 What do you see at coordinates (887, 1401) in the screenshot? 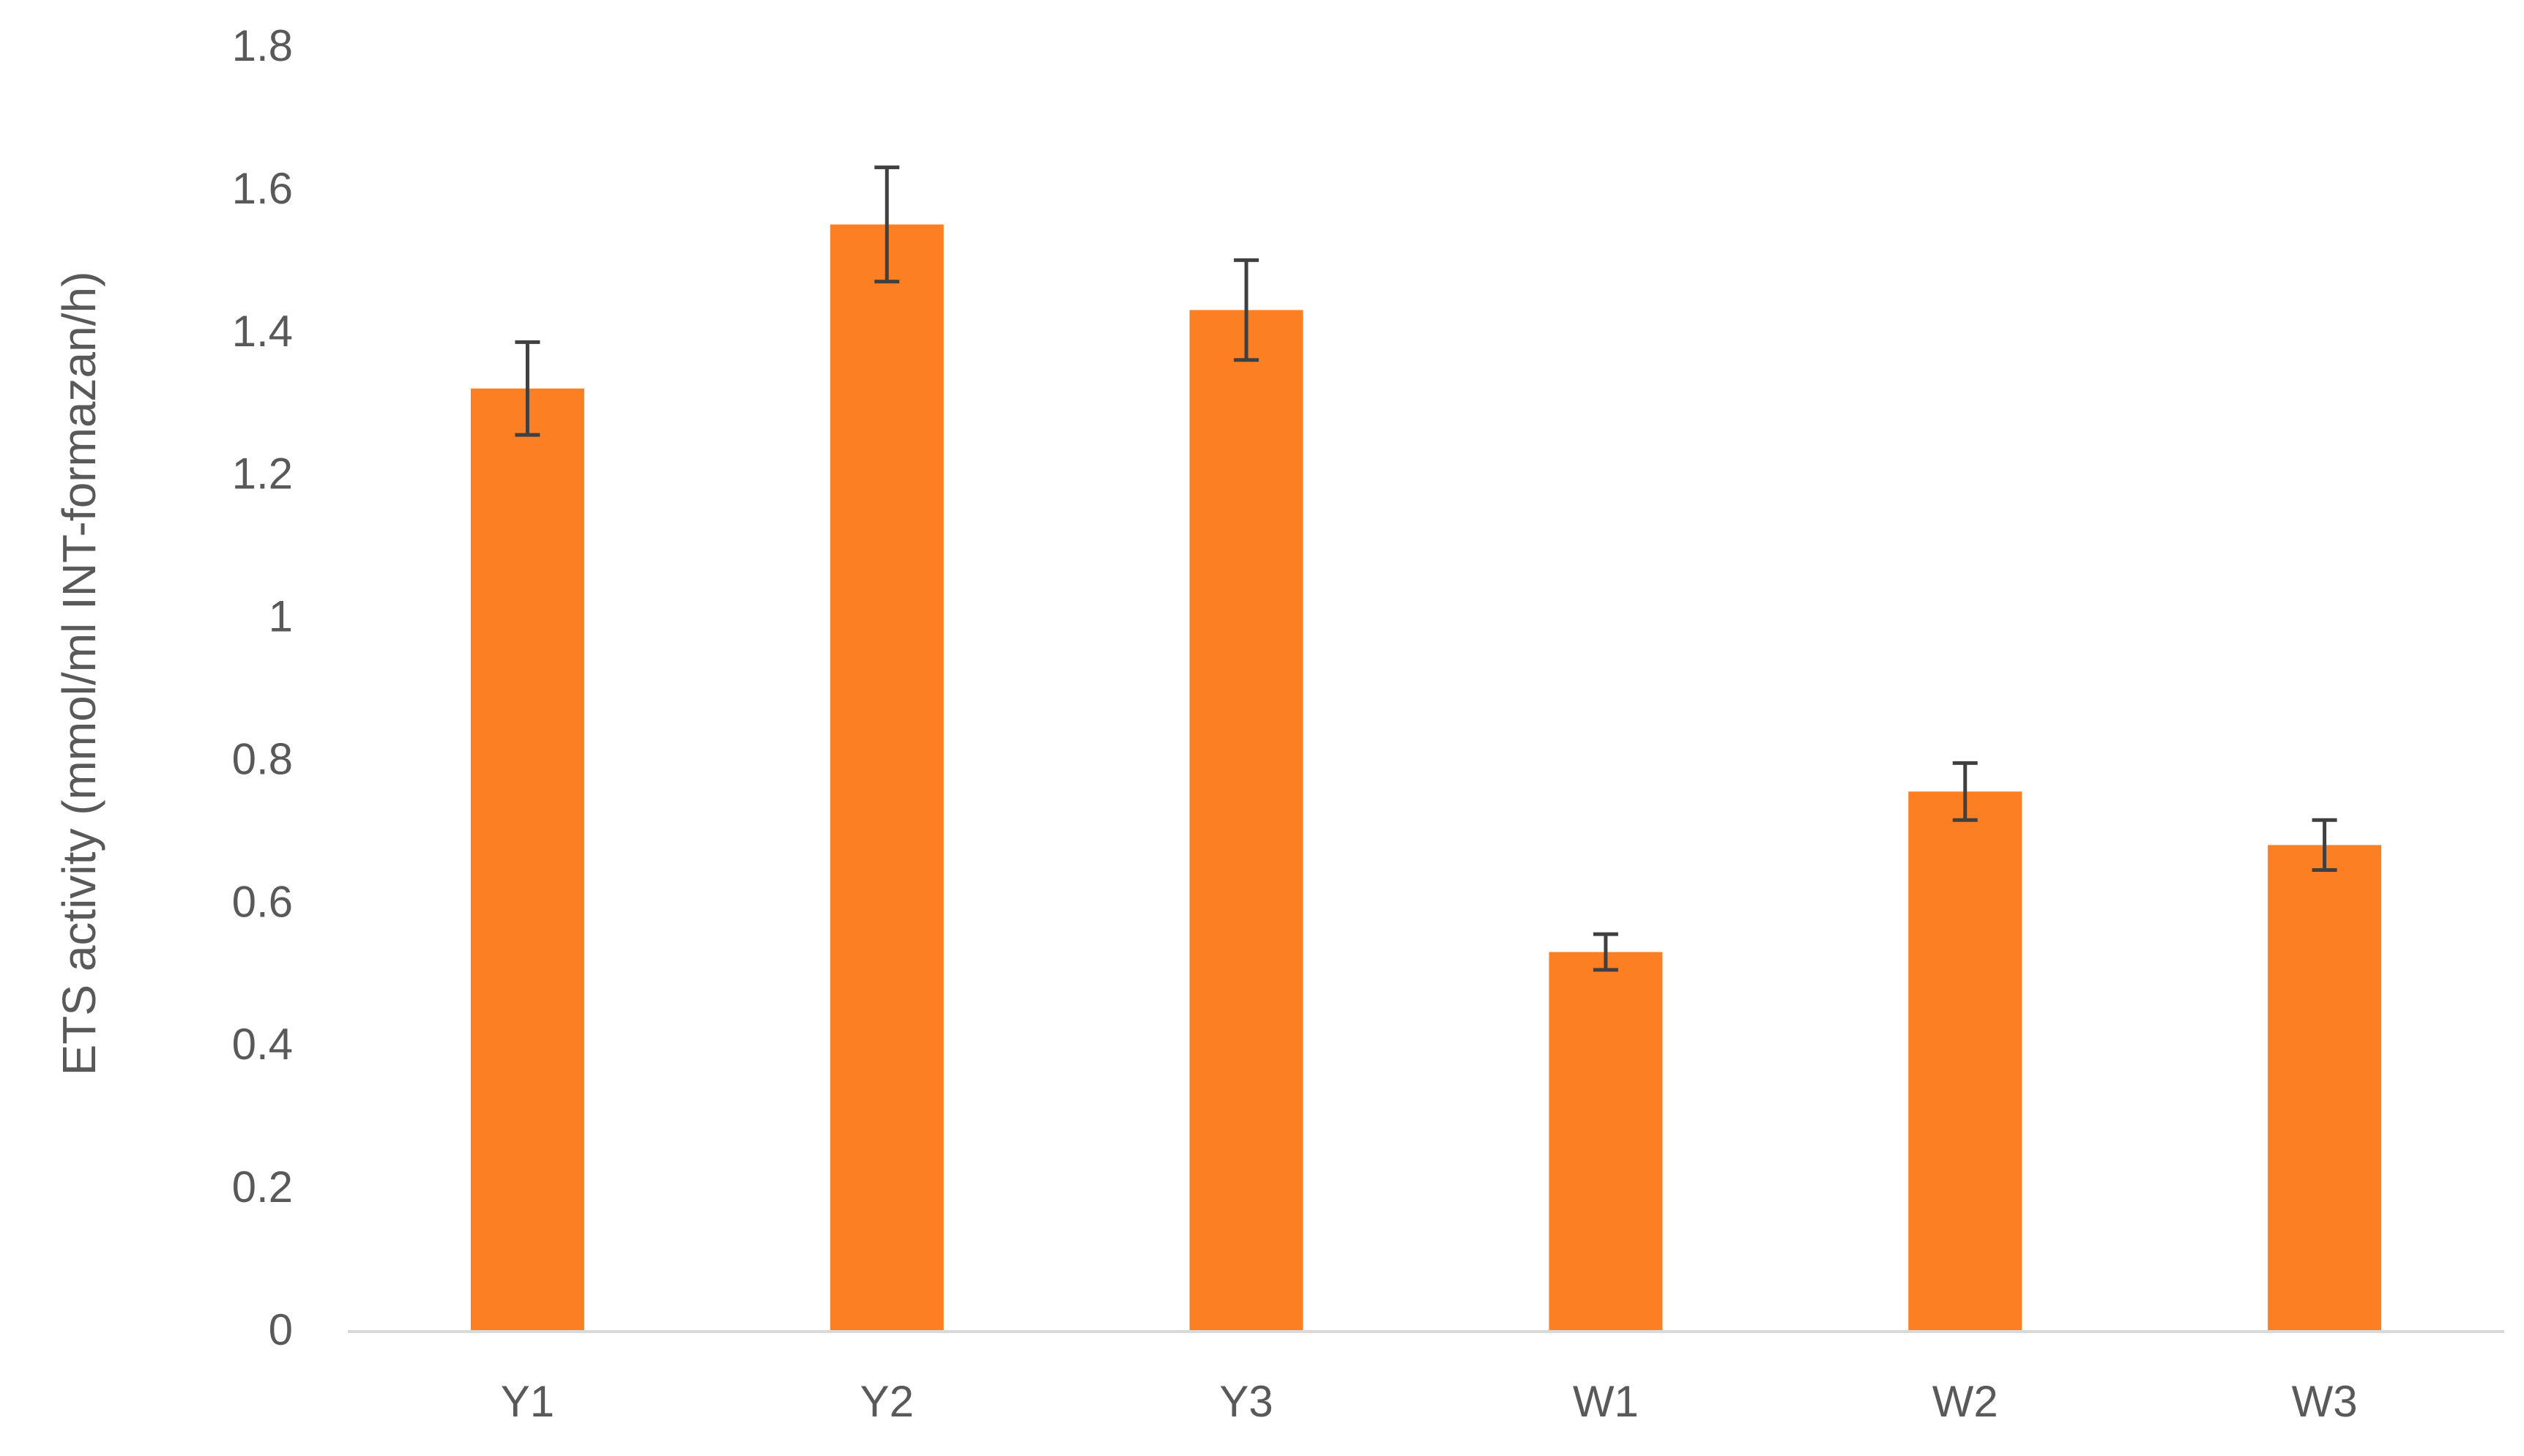
I see `x-tick-label-y2: Y2` at bounding box center [887, 1401].